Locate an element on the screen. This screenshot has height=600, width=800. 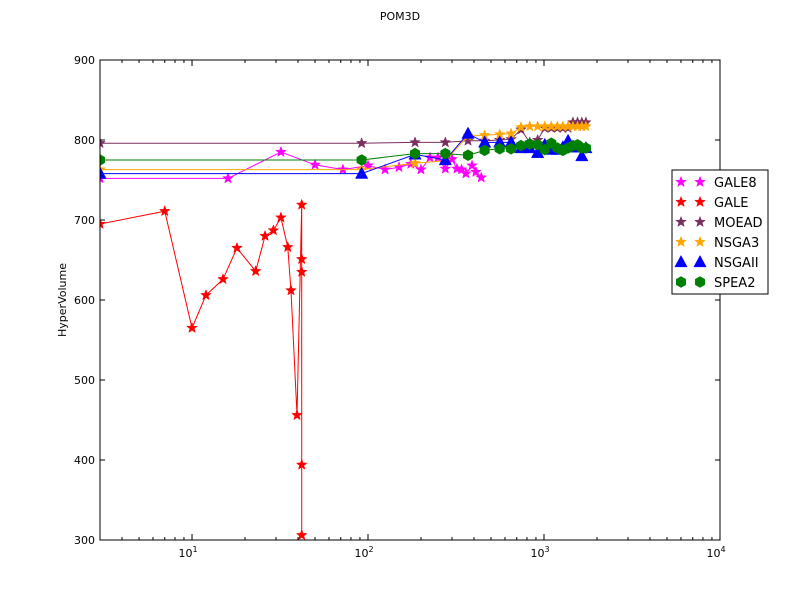
chart-title: POM3D is located at coordinates (400, 16).